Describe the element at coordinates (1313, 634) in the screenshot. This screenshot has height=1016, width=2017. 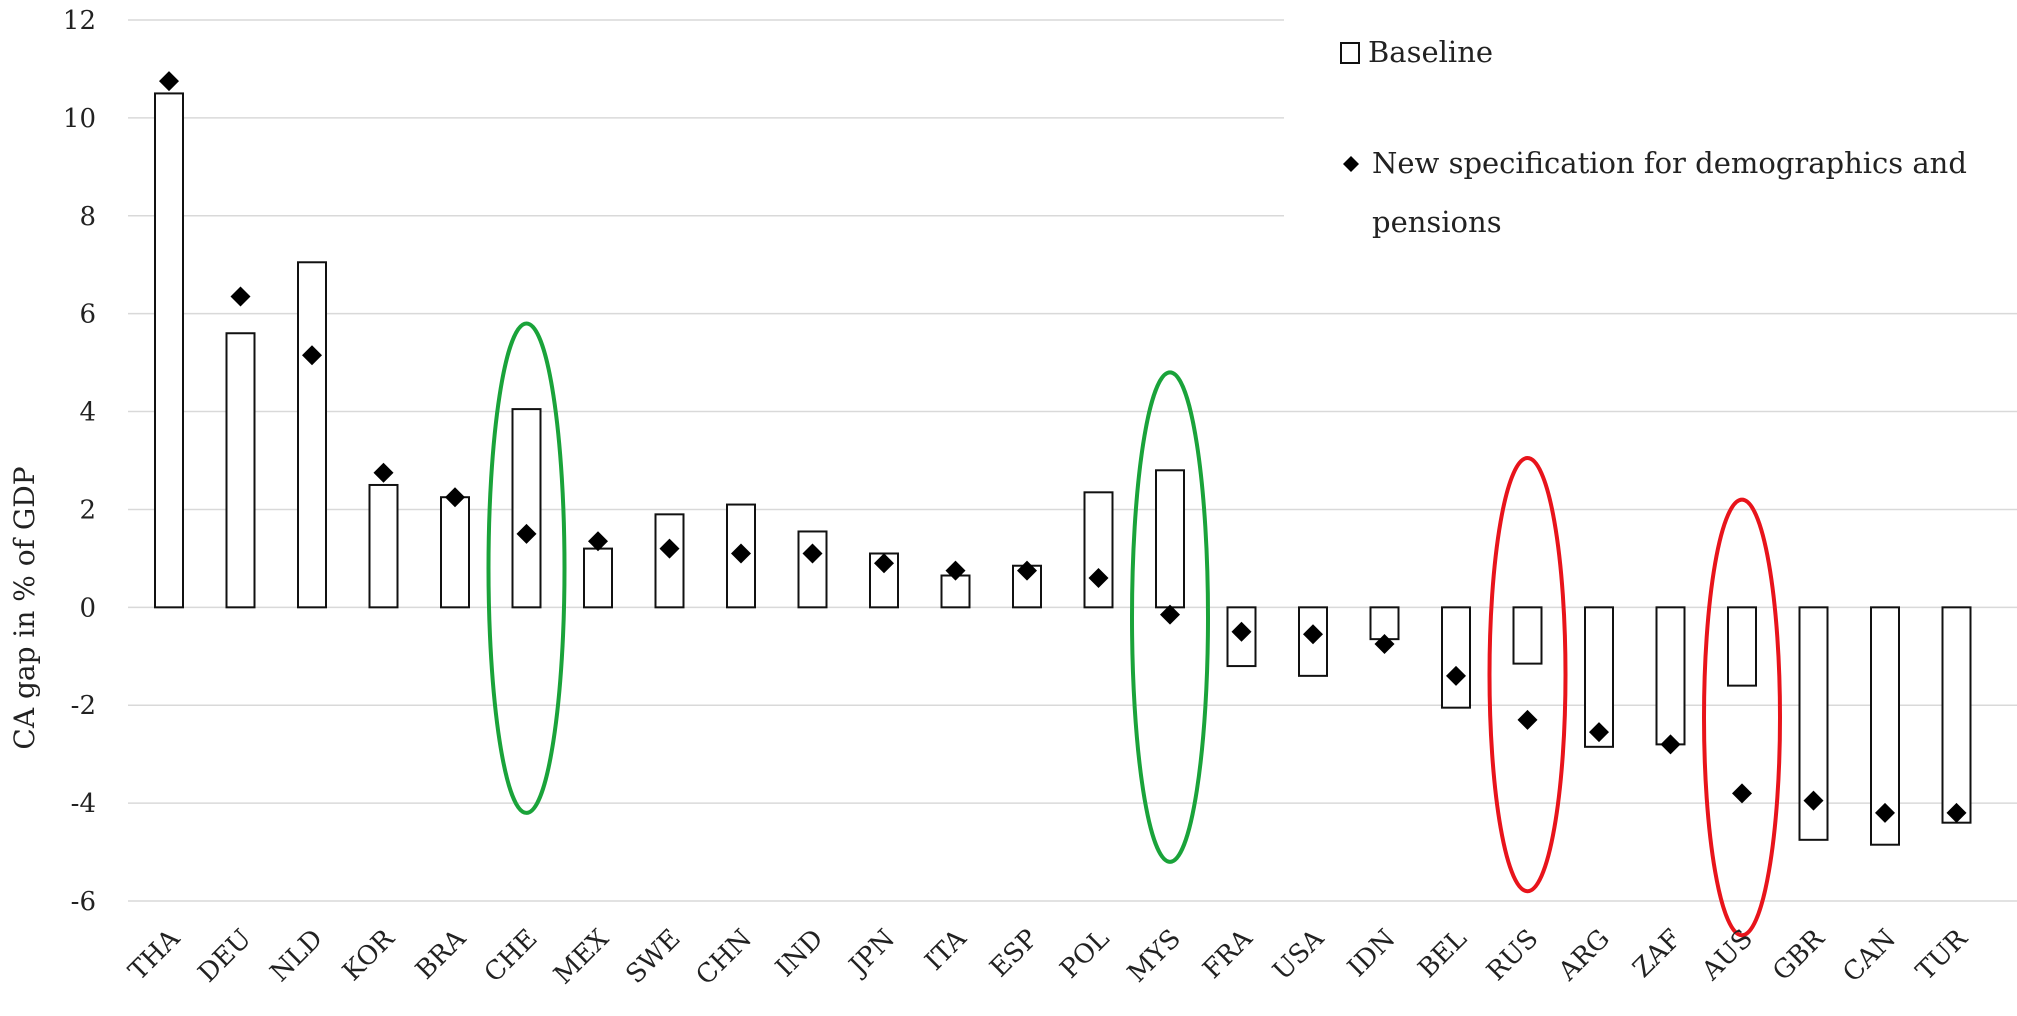
I see `new-spec-marker-usa` at that location.